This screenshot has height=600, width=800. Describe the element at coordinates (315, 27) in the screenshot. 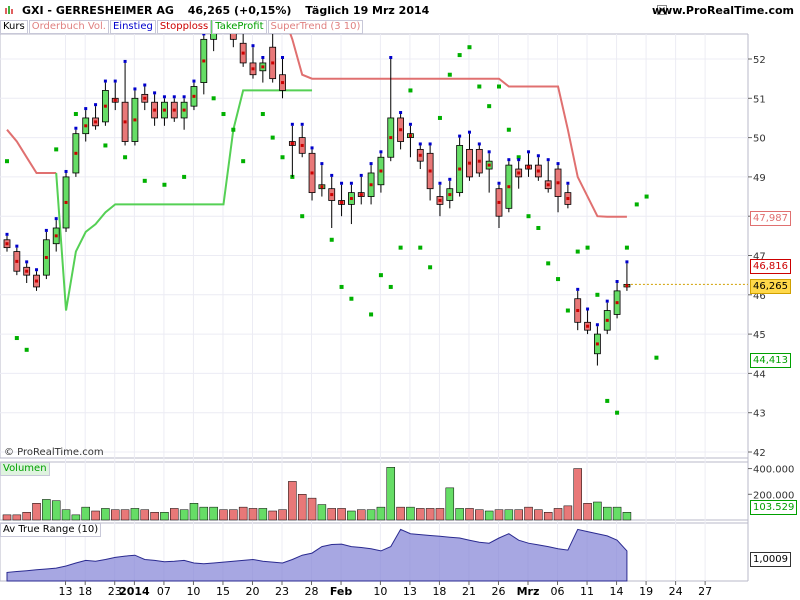

I see `legend-supertrend: SuperTrend (3 10)` at that location.